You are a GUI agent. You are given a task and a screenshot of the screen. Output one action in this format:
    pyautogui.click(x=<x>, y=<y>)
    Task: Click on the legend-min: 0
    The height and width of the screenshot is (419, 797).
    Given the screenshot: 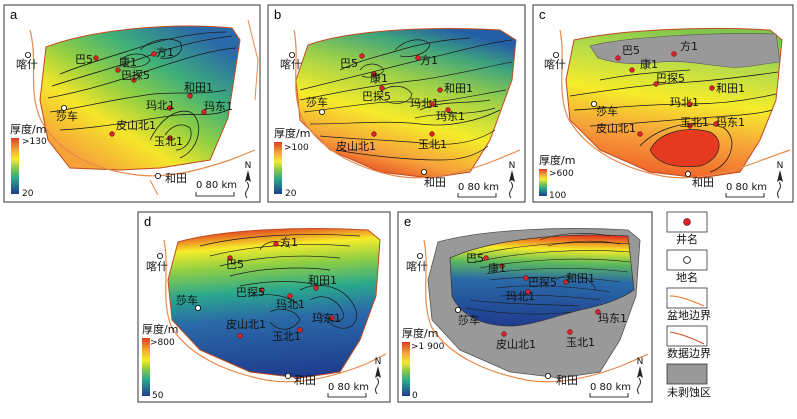 What is the action you would take?
    pyautogui.click(x=415, y=396)
    